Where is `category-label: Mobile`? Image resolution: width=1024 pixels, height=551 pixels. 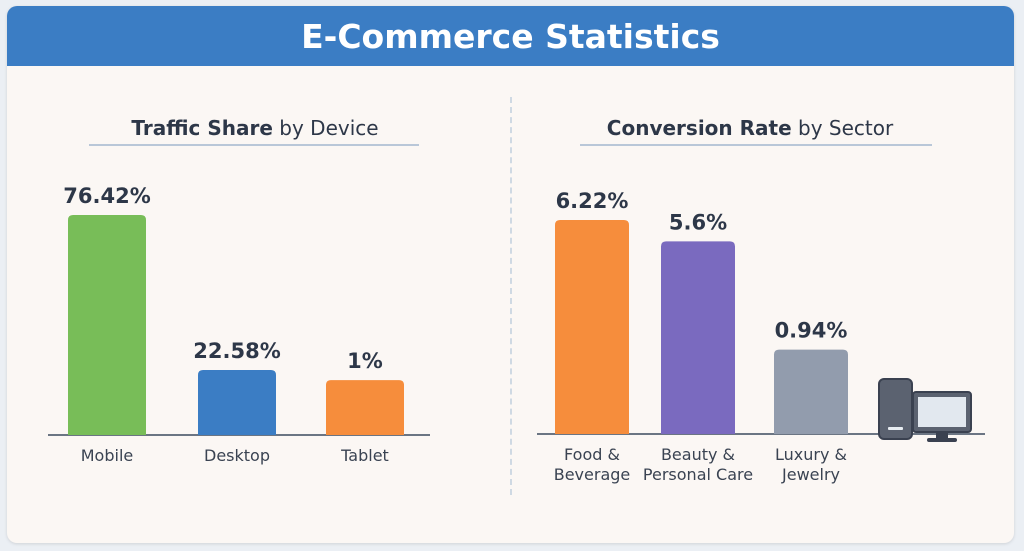
category-label: Mobile is located at coordinates (107, 455).